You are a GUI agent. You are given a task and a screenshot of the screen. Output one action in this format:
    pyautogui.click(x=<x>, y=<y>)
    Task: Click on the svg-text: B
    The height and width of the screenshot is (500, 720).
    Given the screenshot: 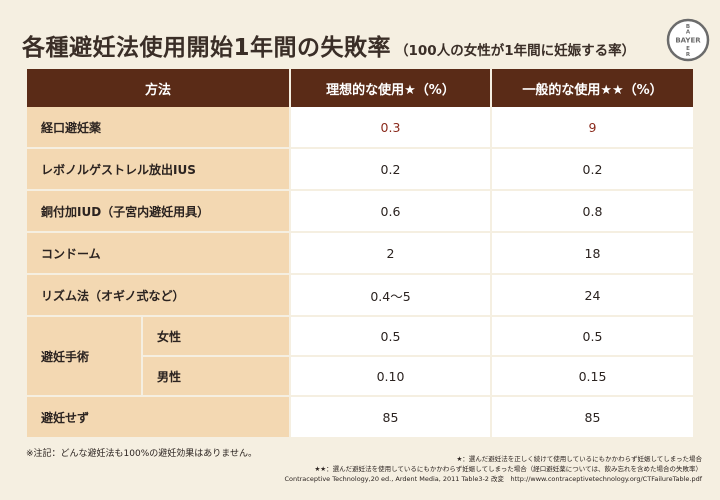 What is the action you would take?
    pyautogui.click(x=688, y=27)
    